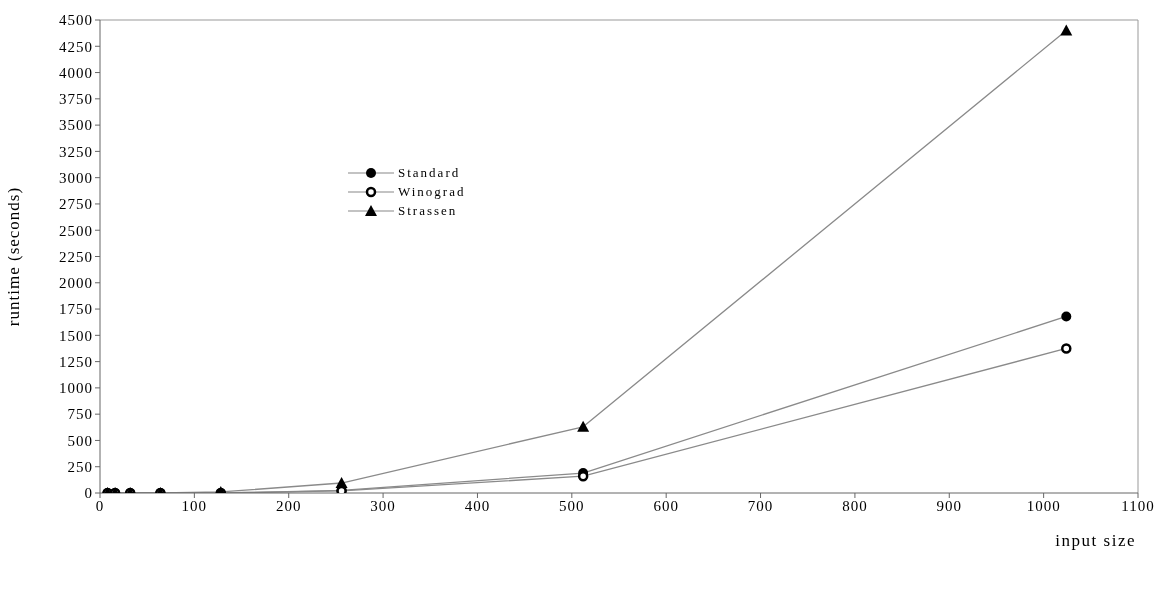  I want to click on x-tick-label: 700, so click(760, 505).